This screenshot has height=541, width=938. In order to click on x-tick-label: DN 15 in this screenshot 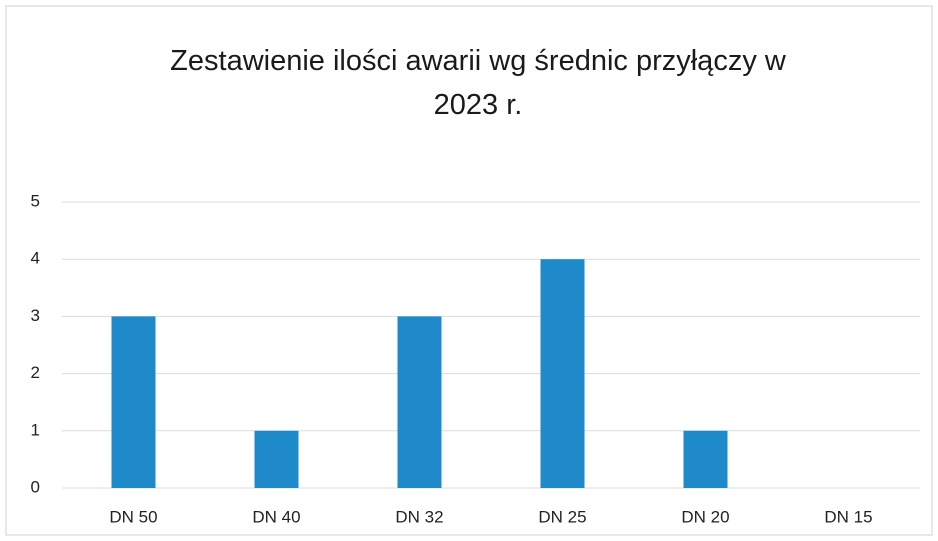, I will do `click(848, 516)`.